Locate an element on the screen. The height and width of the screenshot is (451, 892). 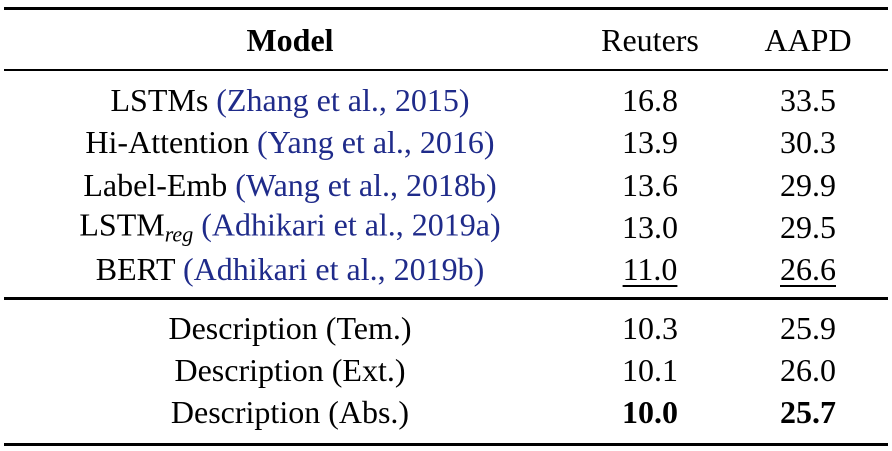
model-name: Description (Abs.) is located at coordinates (290, 412).